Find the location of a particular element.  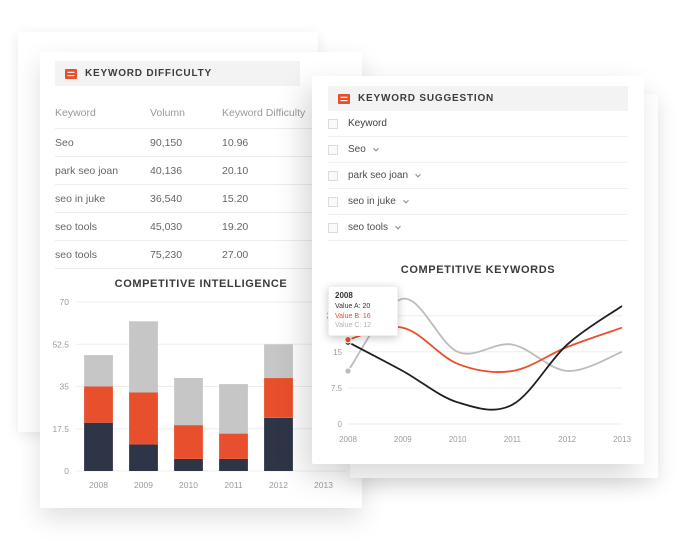

cell-keyword: Seo is located at coordinates (64, 142).